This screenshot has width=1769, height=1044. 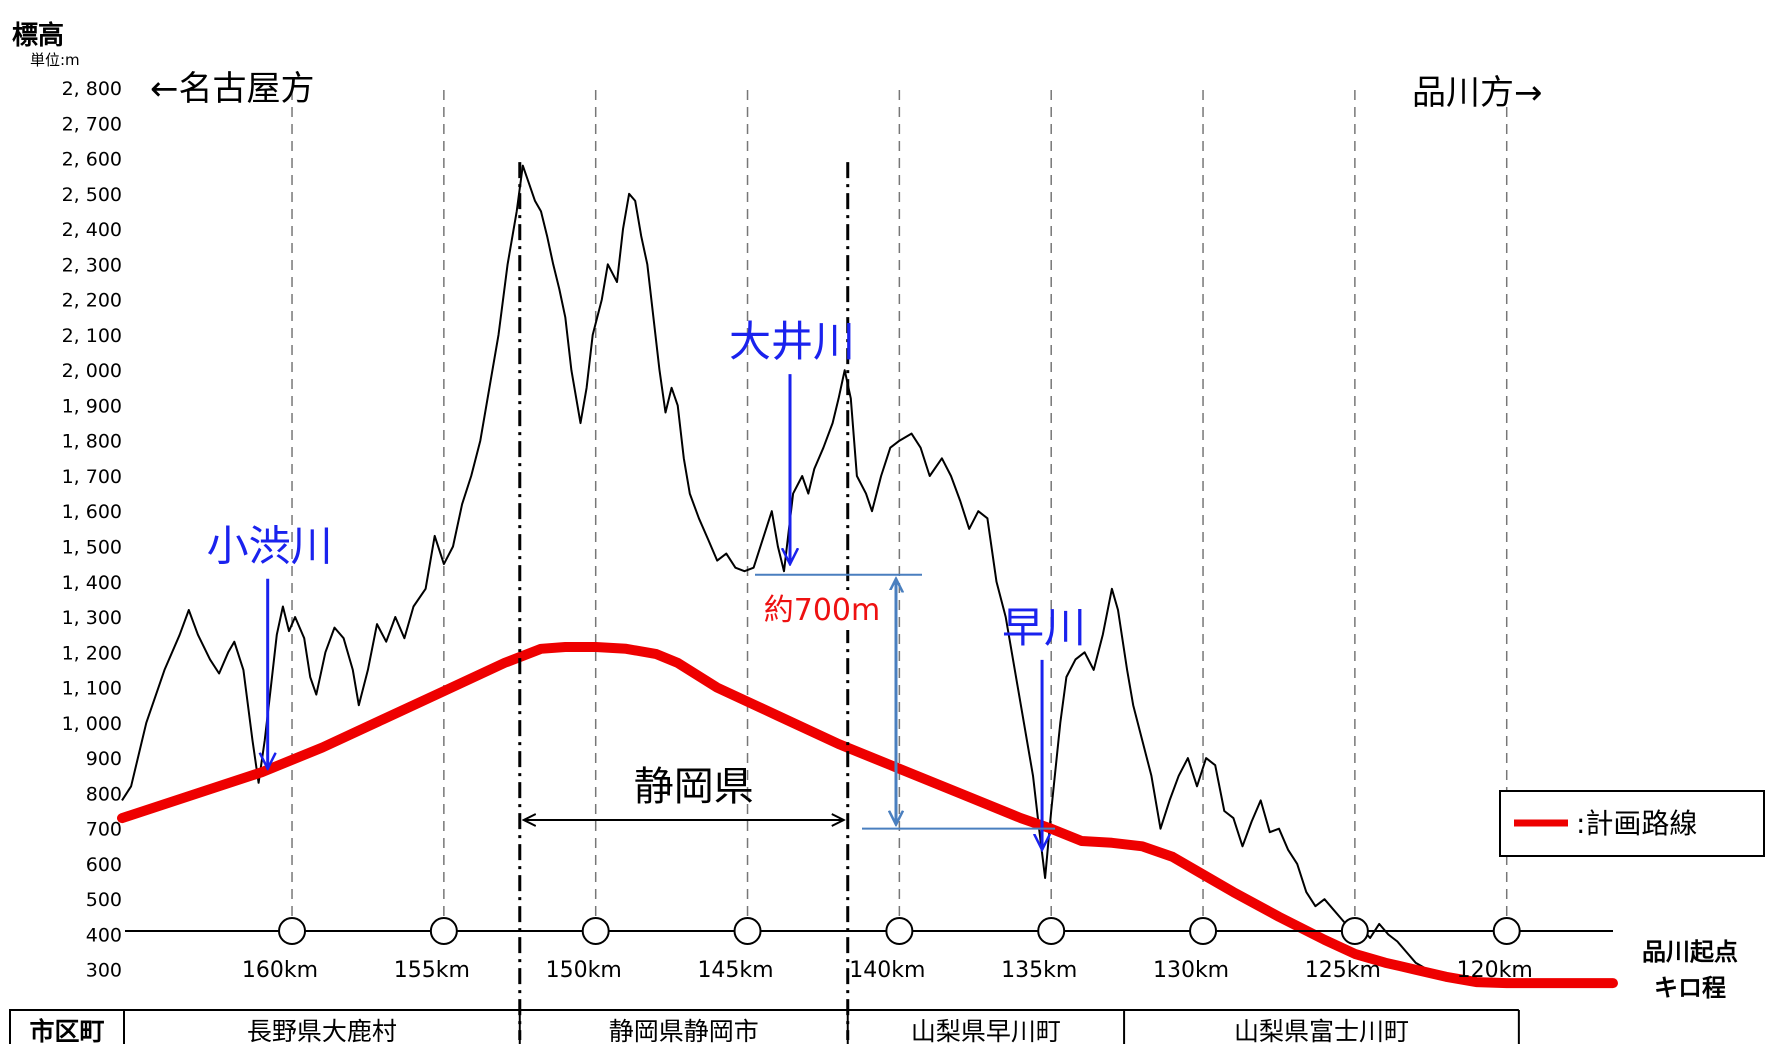 I want to click on municipality-header: 市区町, so click(x=66, y=1030).